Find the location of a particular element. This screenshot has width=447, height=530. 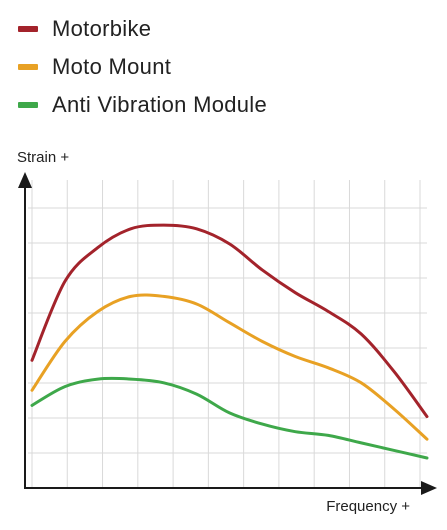

series-line-anti-vibration-module is located at coordinates (229, 418).